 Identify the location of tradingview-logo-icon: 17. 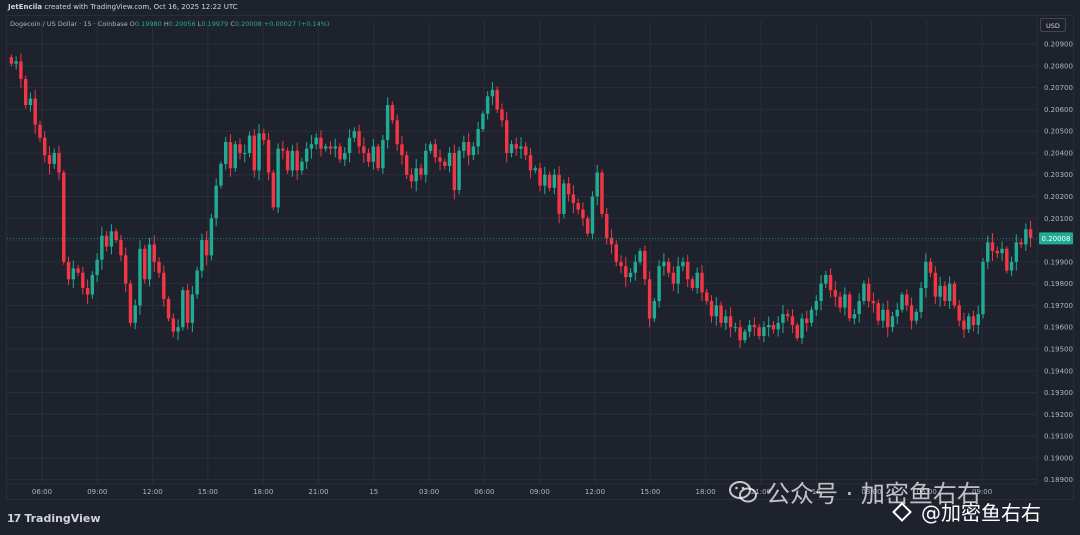
(14, 518).